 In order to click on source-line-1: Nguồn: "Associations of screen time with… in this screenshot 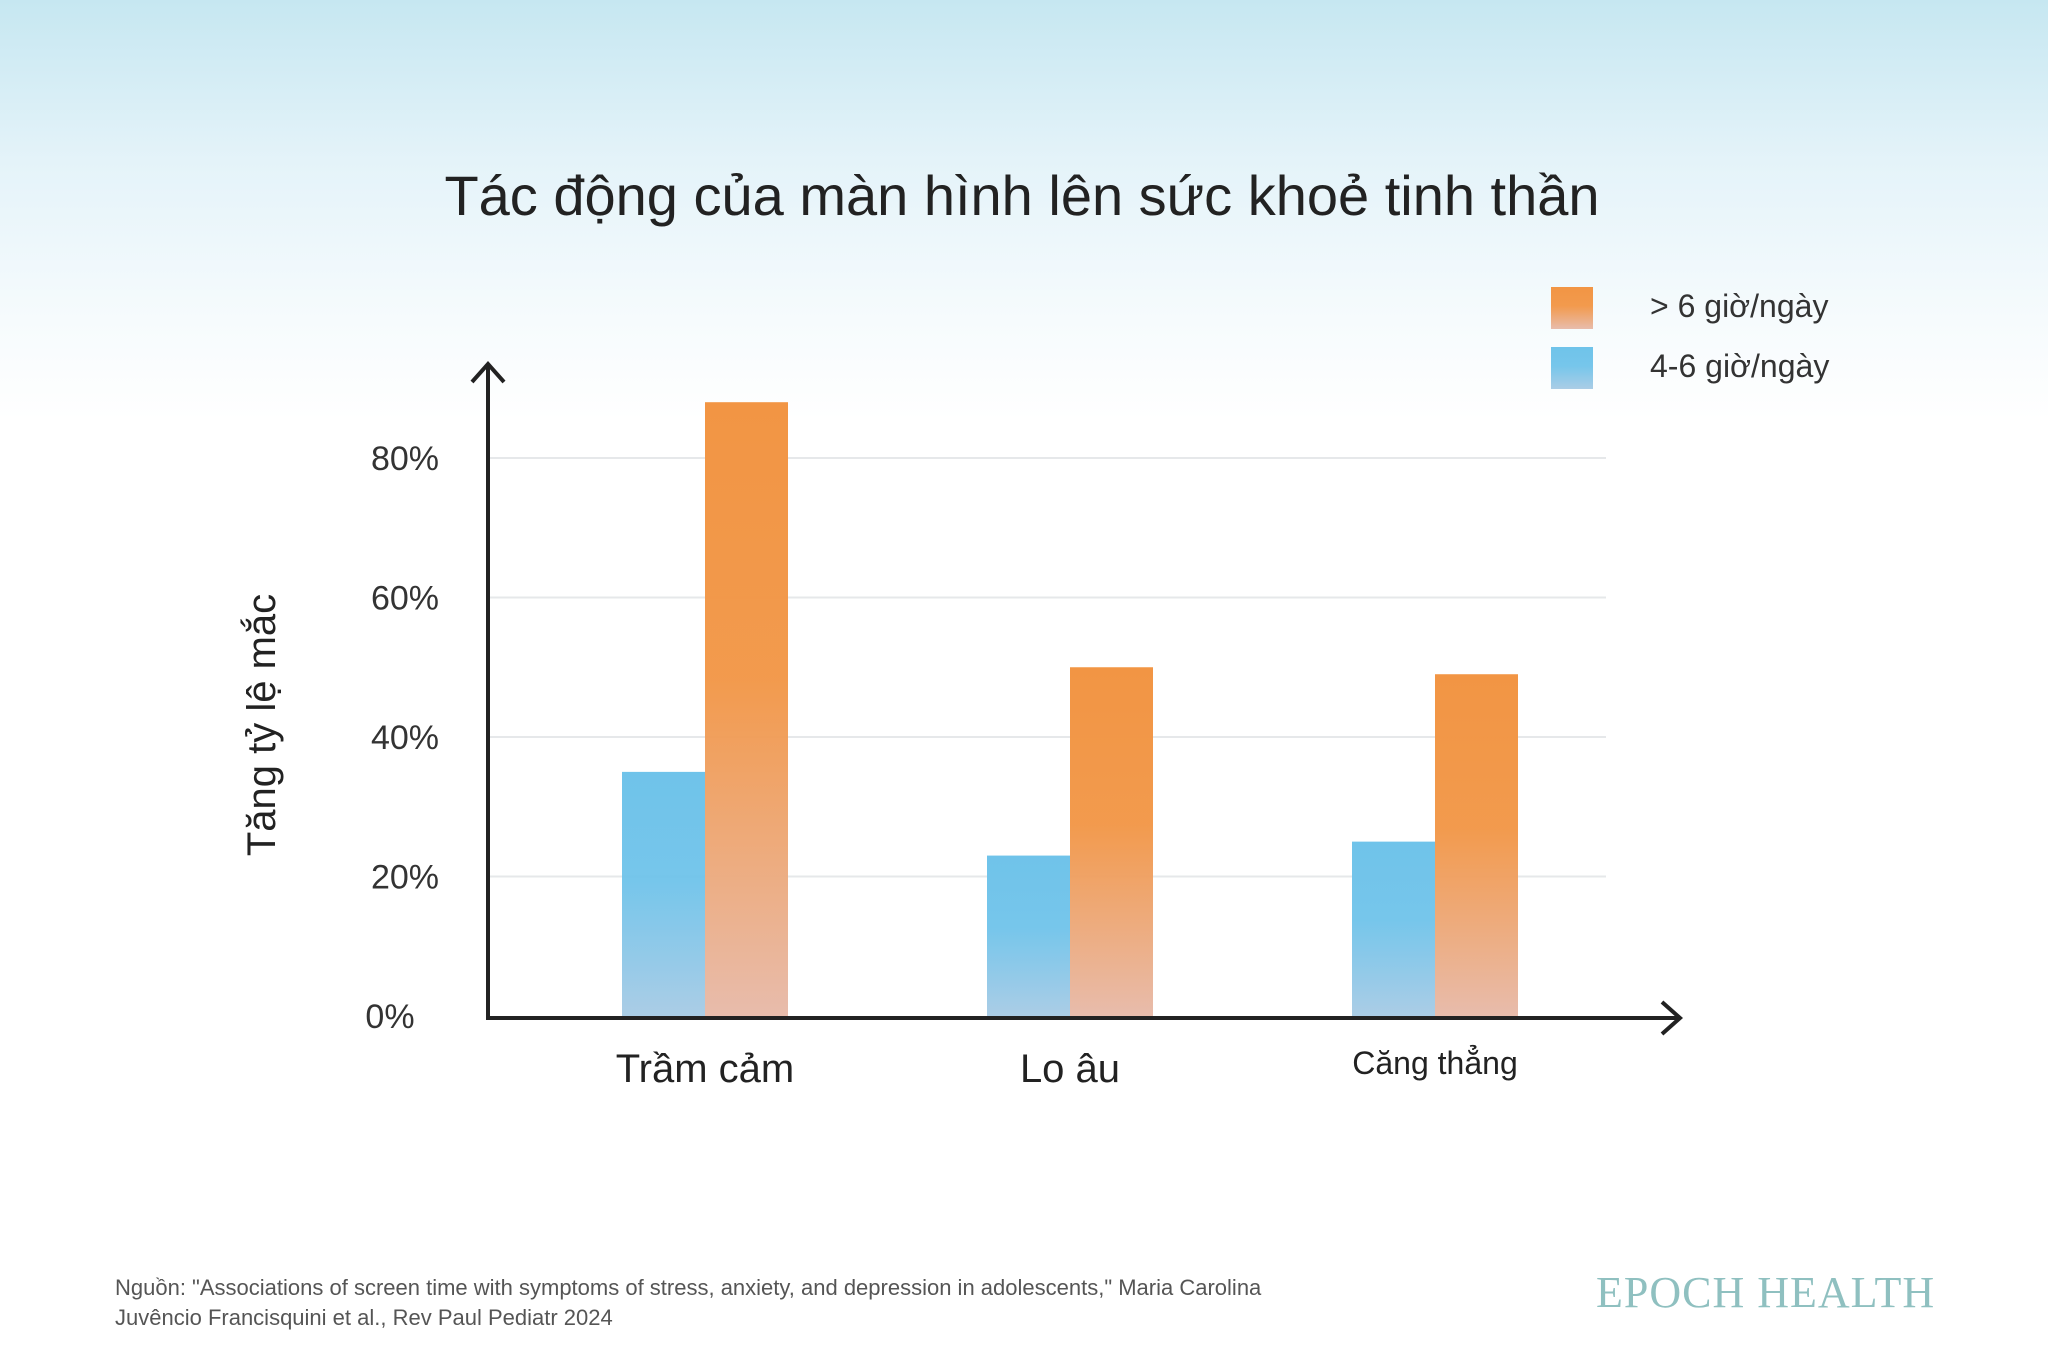, I will do `click(688, 1287)`.